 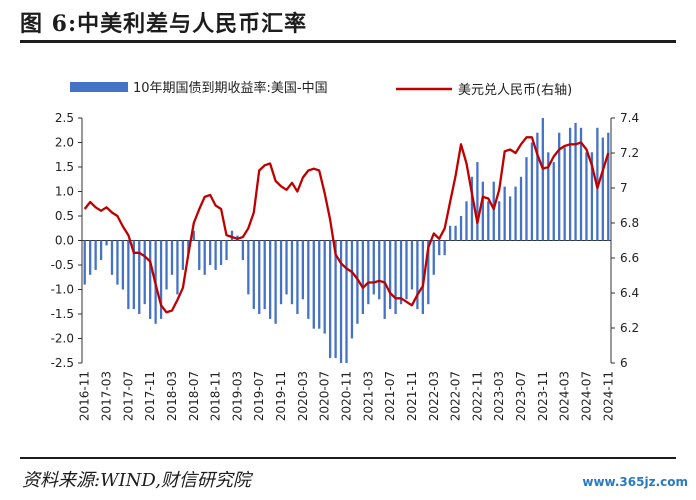 What do you see at coordinates (99, 87) in the screenshot?
I see `legend-bar-swatch` at bounding box center [99, 87].